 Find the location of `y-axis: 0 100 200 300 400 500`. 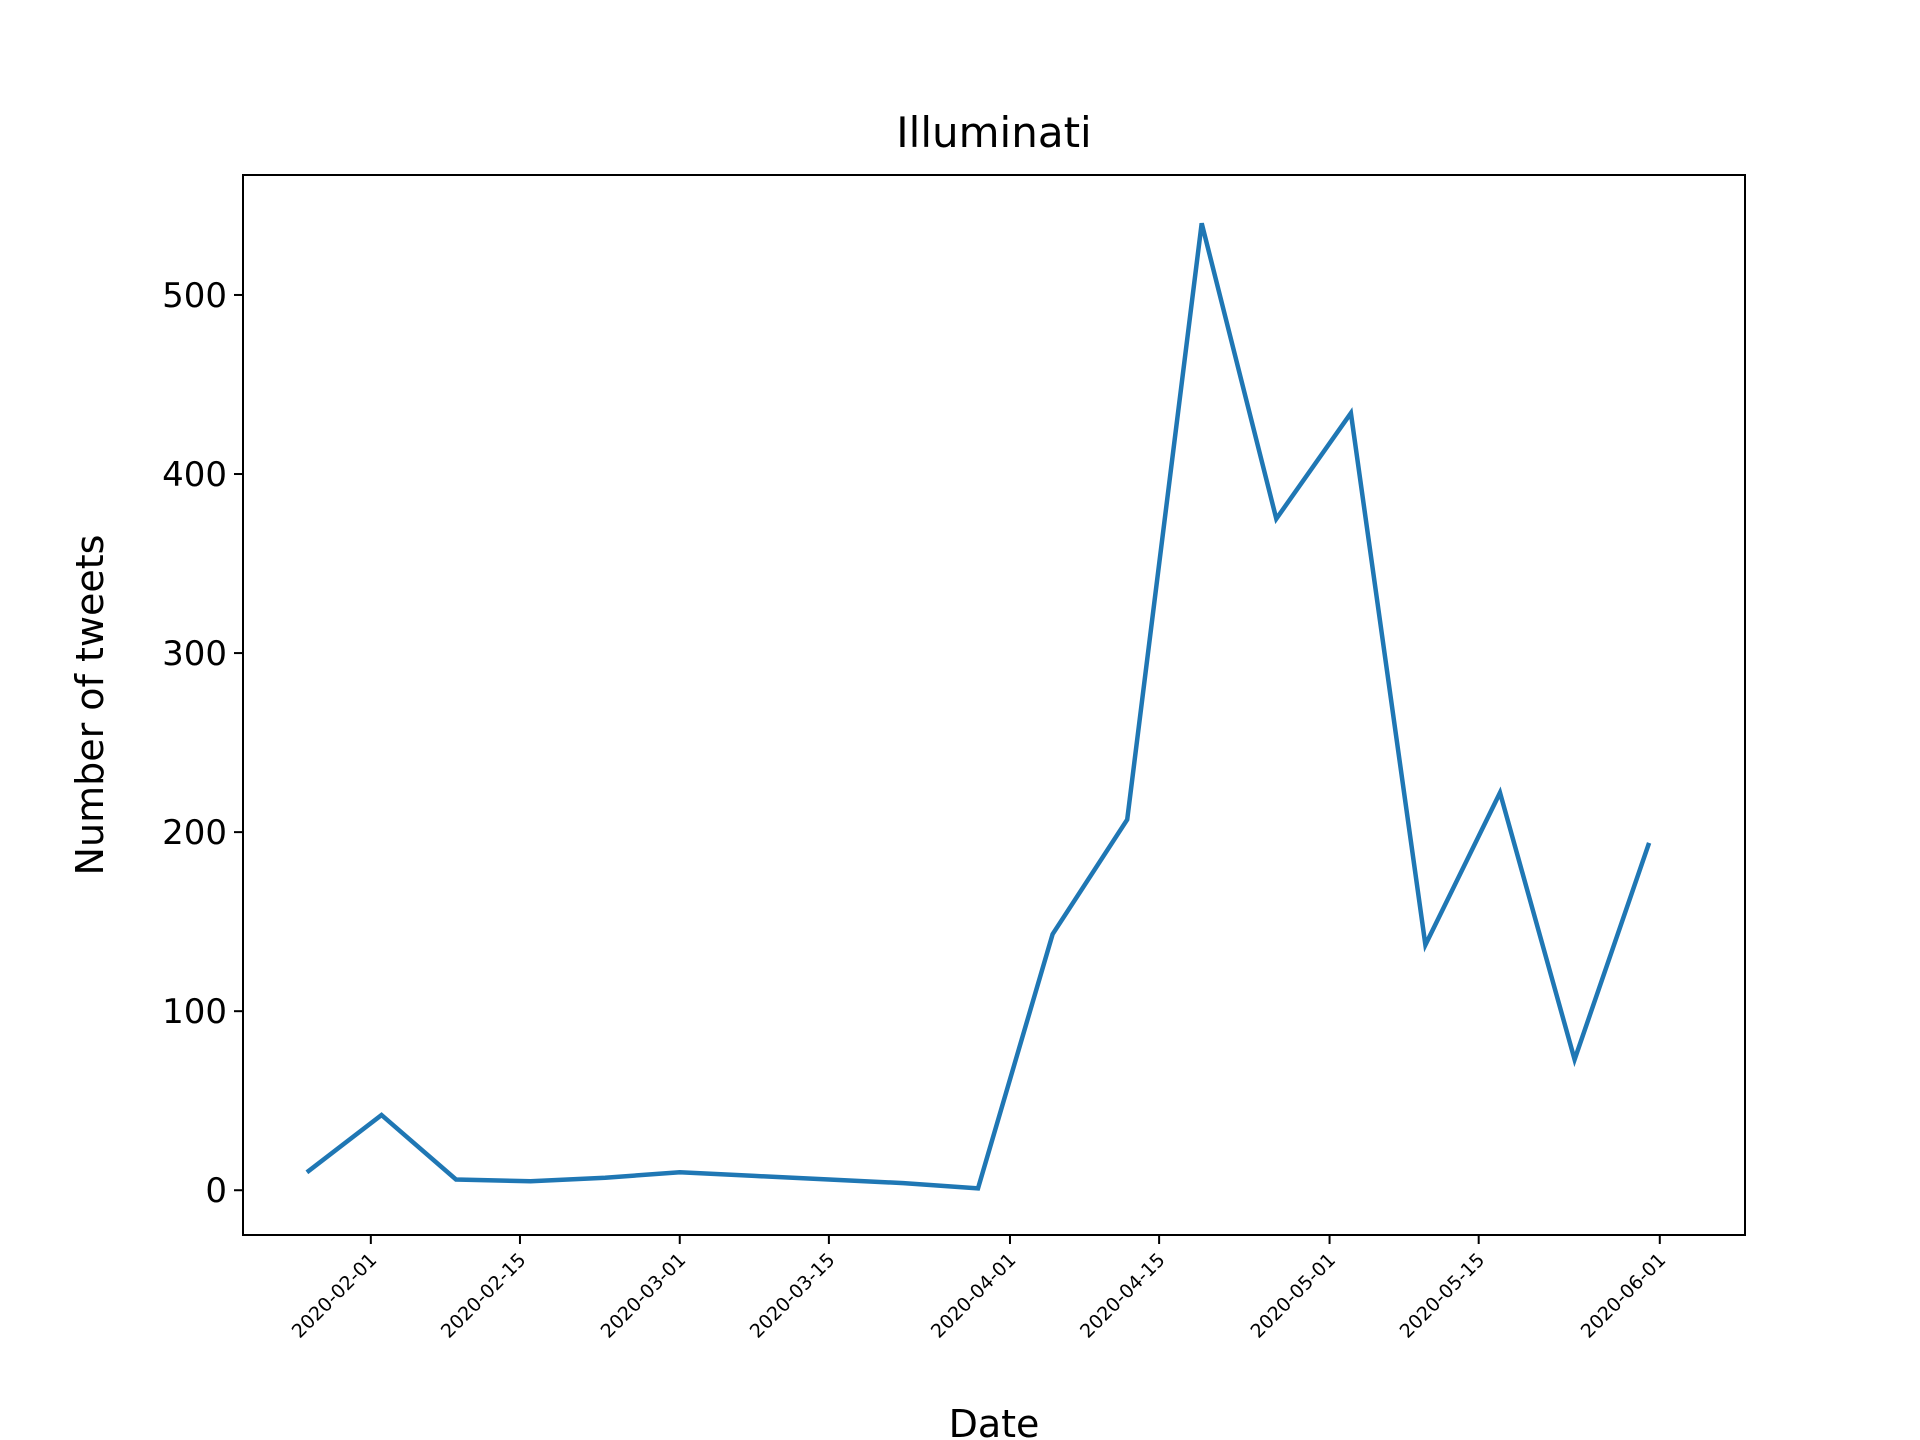

y-axis: 0 100 200 300 400 500 is located at coordinates (202, 743).